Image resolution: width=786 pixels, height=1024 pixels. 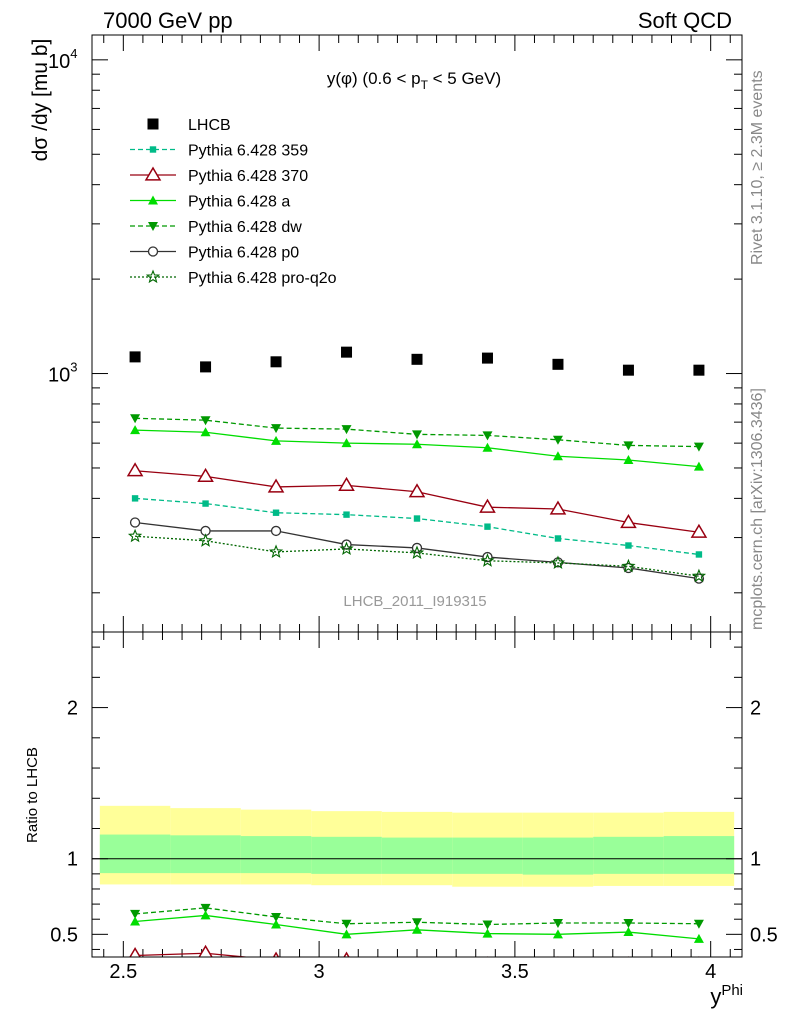 I want to click on legend-label: Pythia 6.428 p0, so click(x=243, y=253).